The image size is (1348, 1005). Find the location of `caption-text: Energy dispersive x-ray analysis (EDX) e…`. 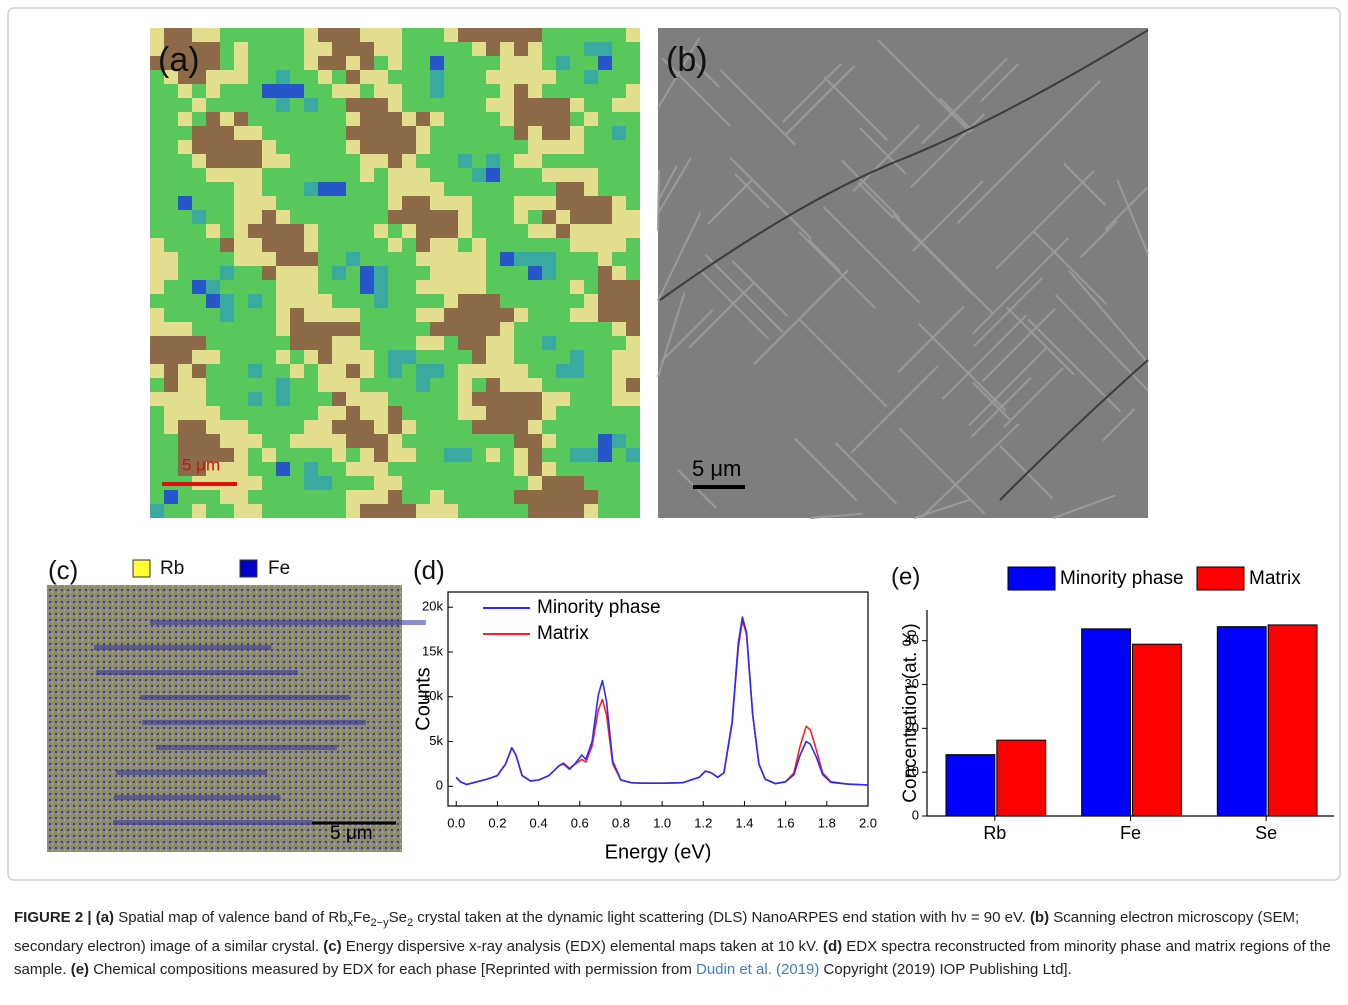

caption-text: Energy dispersive x-ray analysis (EDX) e… is located at coordinates (582, 946).